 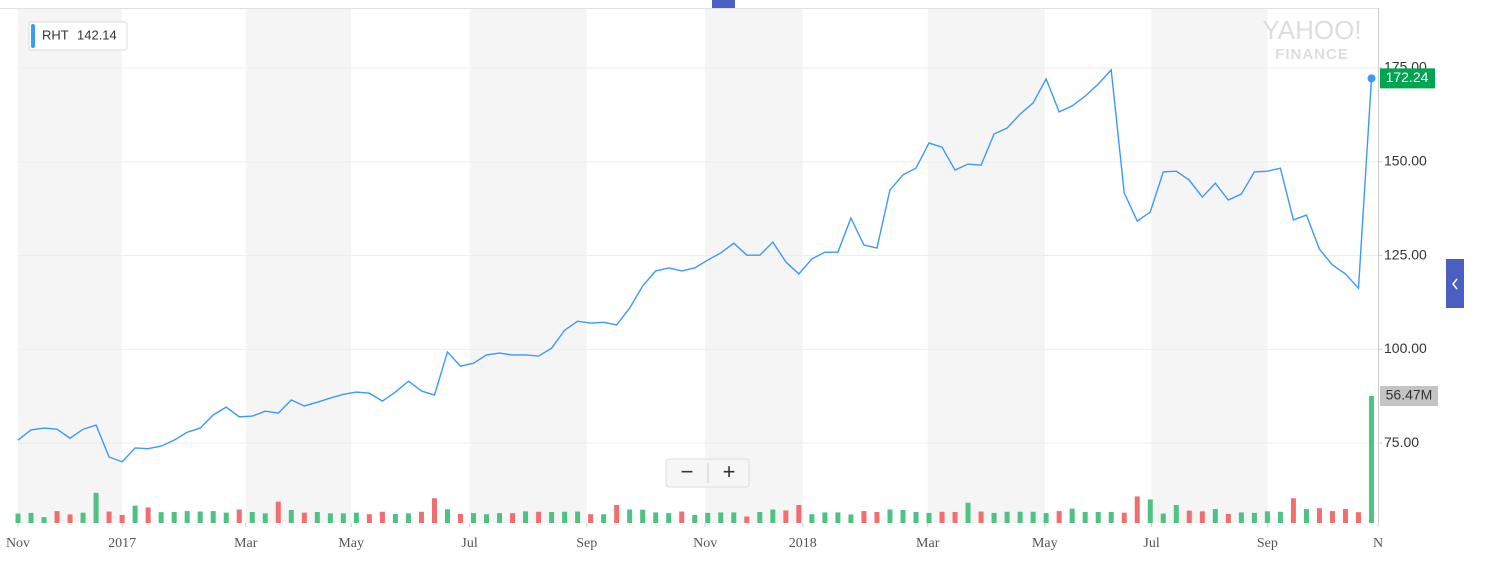 What do you see at coordinates (1045, 543) in the screenshot?
I see `x-tick-label: May` at bounding box center [1045, 543].